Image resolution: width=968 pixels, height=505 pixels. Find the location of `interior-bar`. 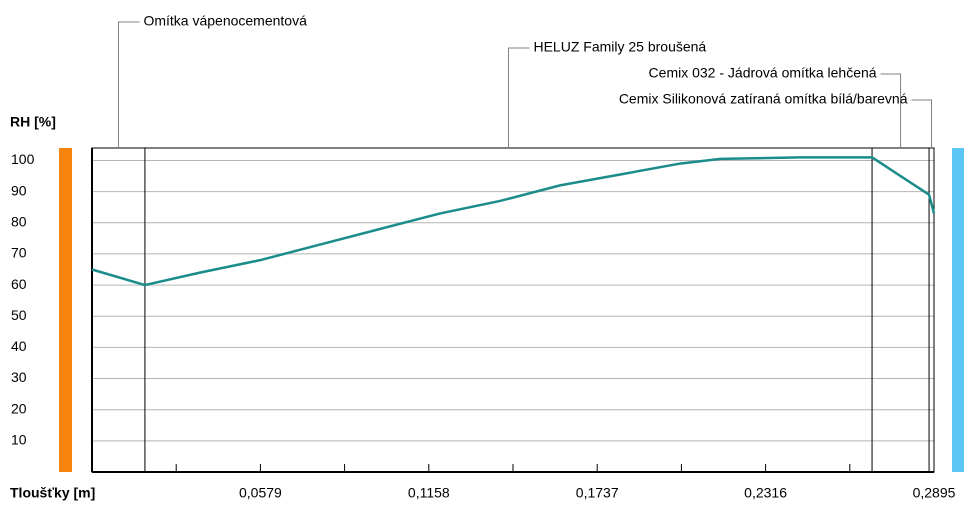

interior-bar is located at coordinates (958, 310).